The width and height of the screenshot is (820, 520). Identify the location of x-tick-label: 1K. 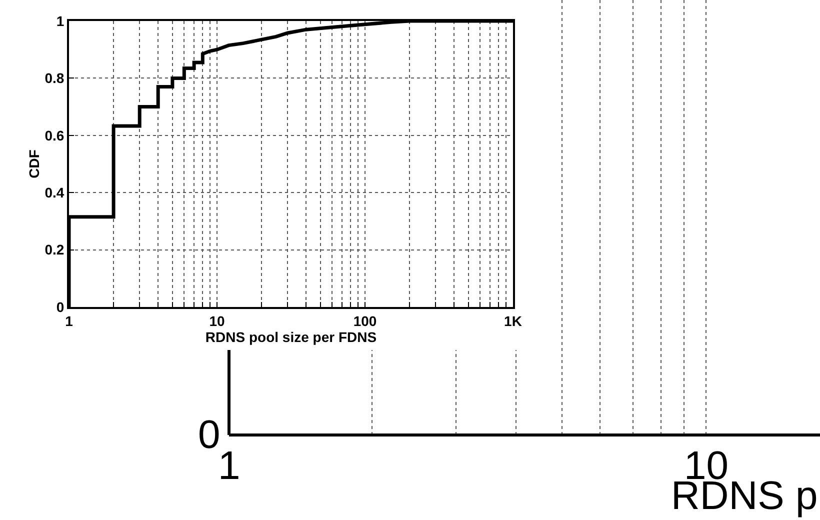
(513, 320).